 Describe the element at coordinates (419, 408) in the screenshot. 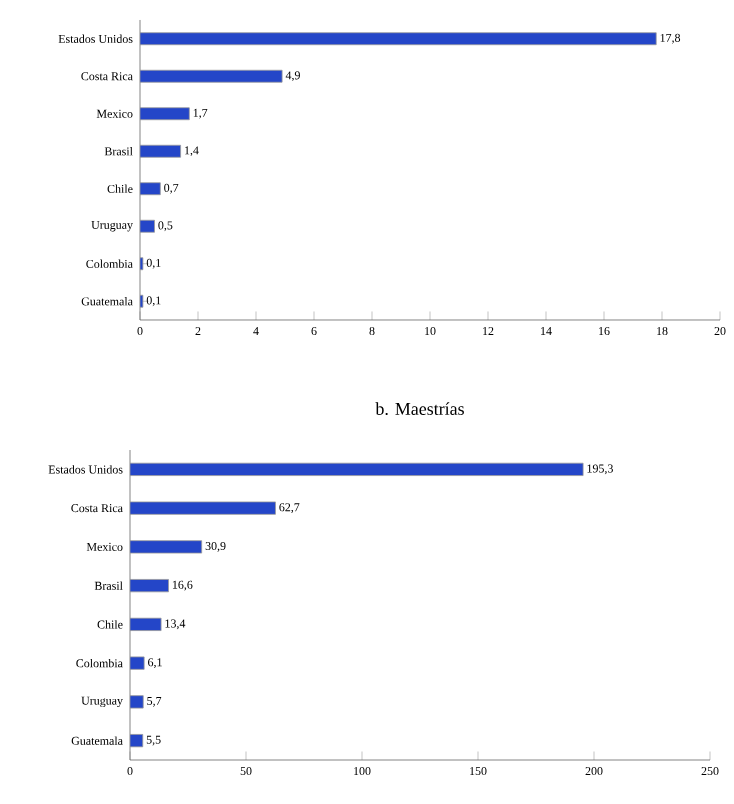

I see `chart-title: b. Maestrías` at that location.